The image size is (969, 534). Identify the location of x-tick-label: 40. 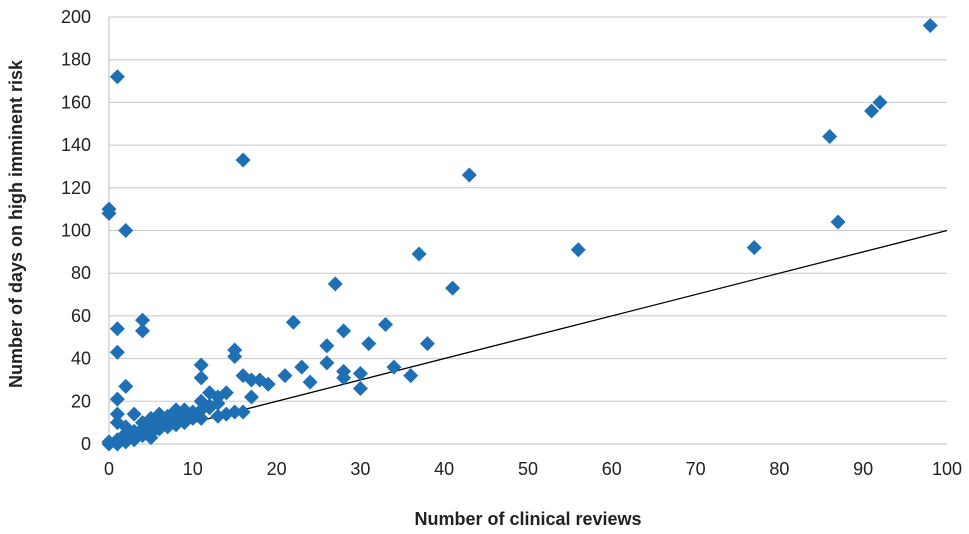
(444, 469).